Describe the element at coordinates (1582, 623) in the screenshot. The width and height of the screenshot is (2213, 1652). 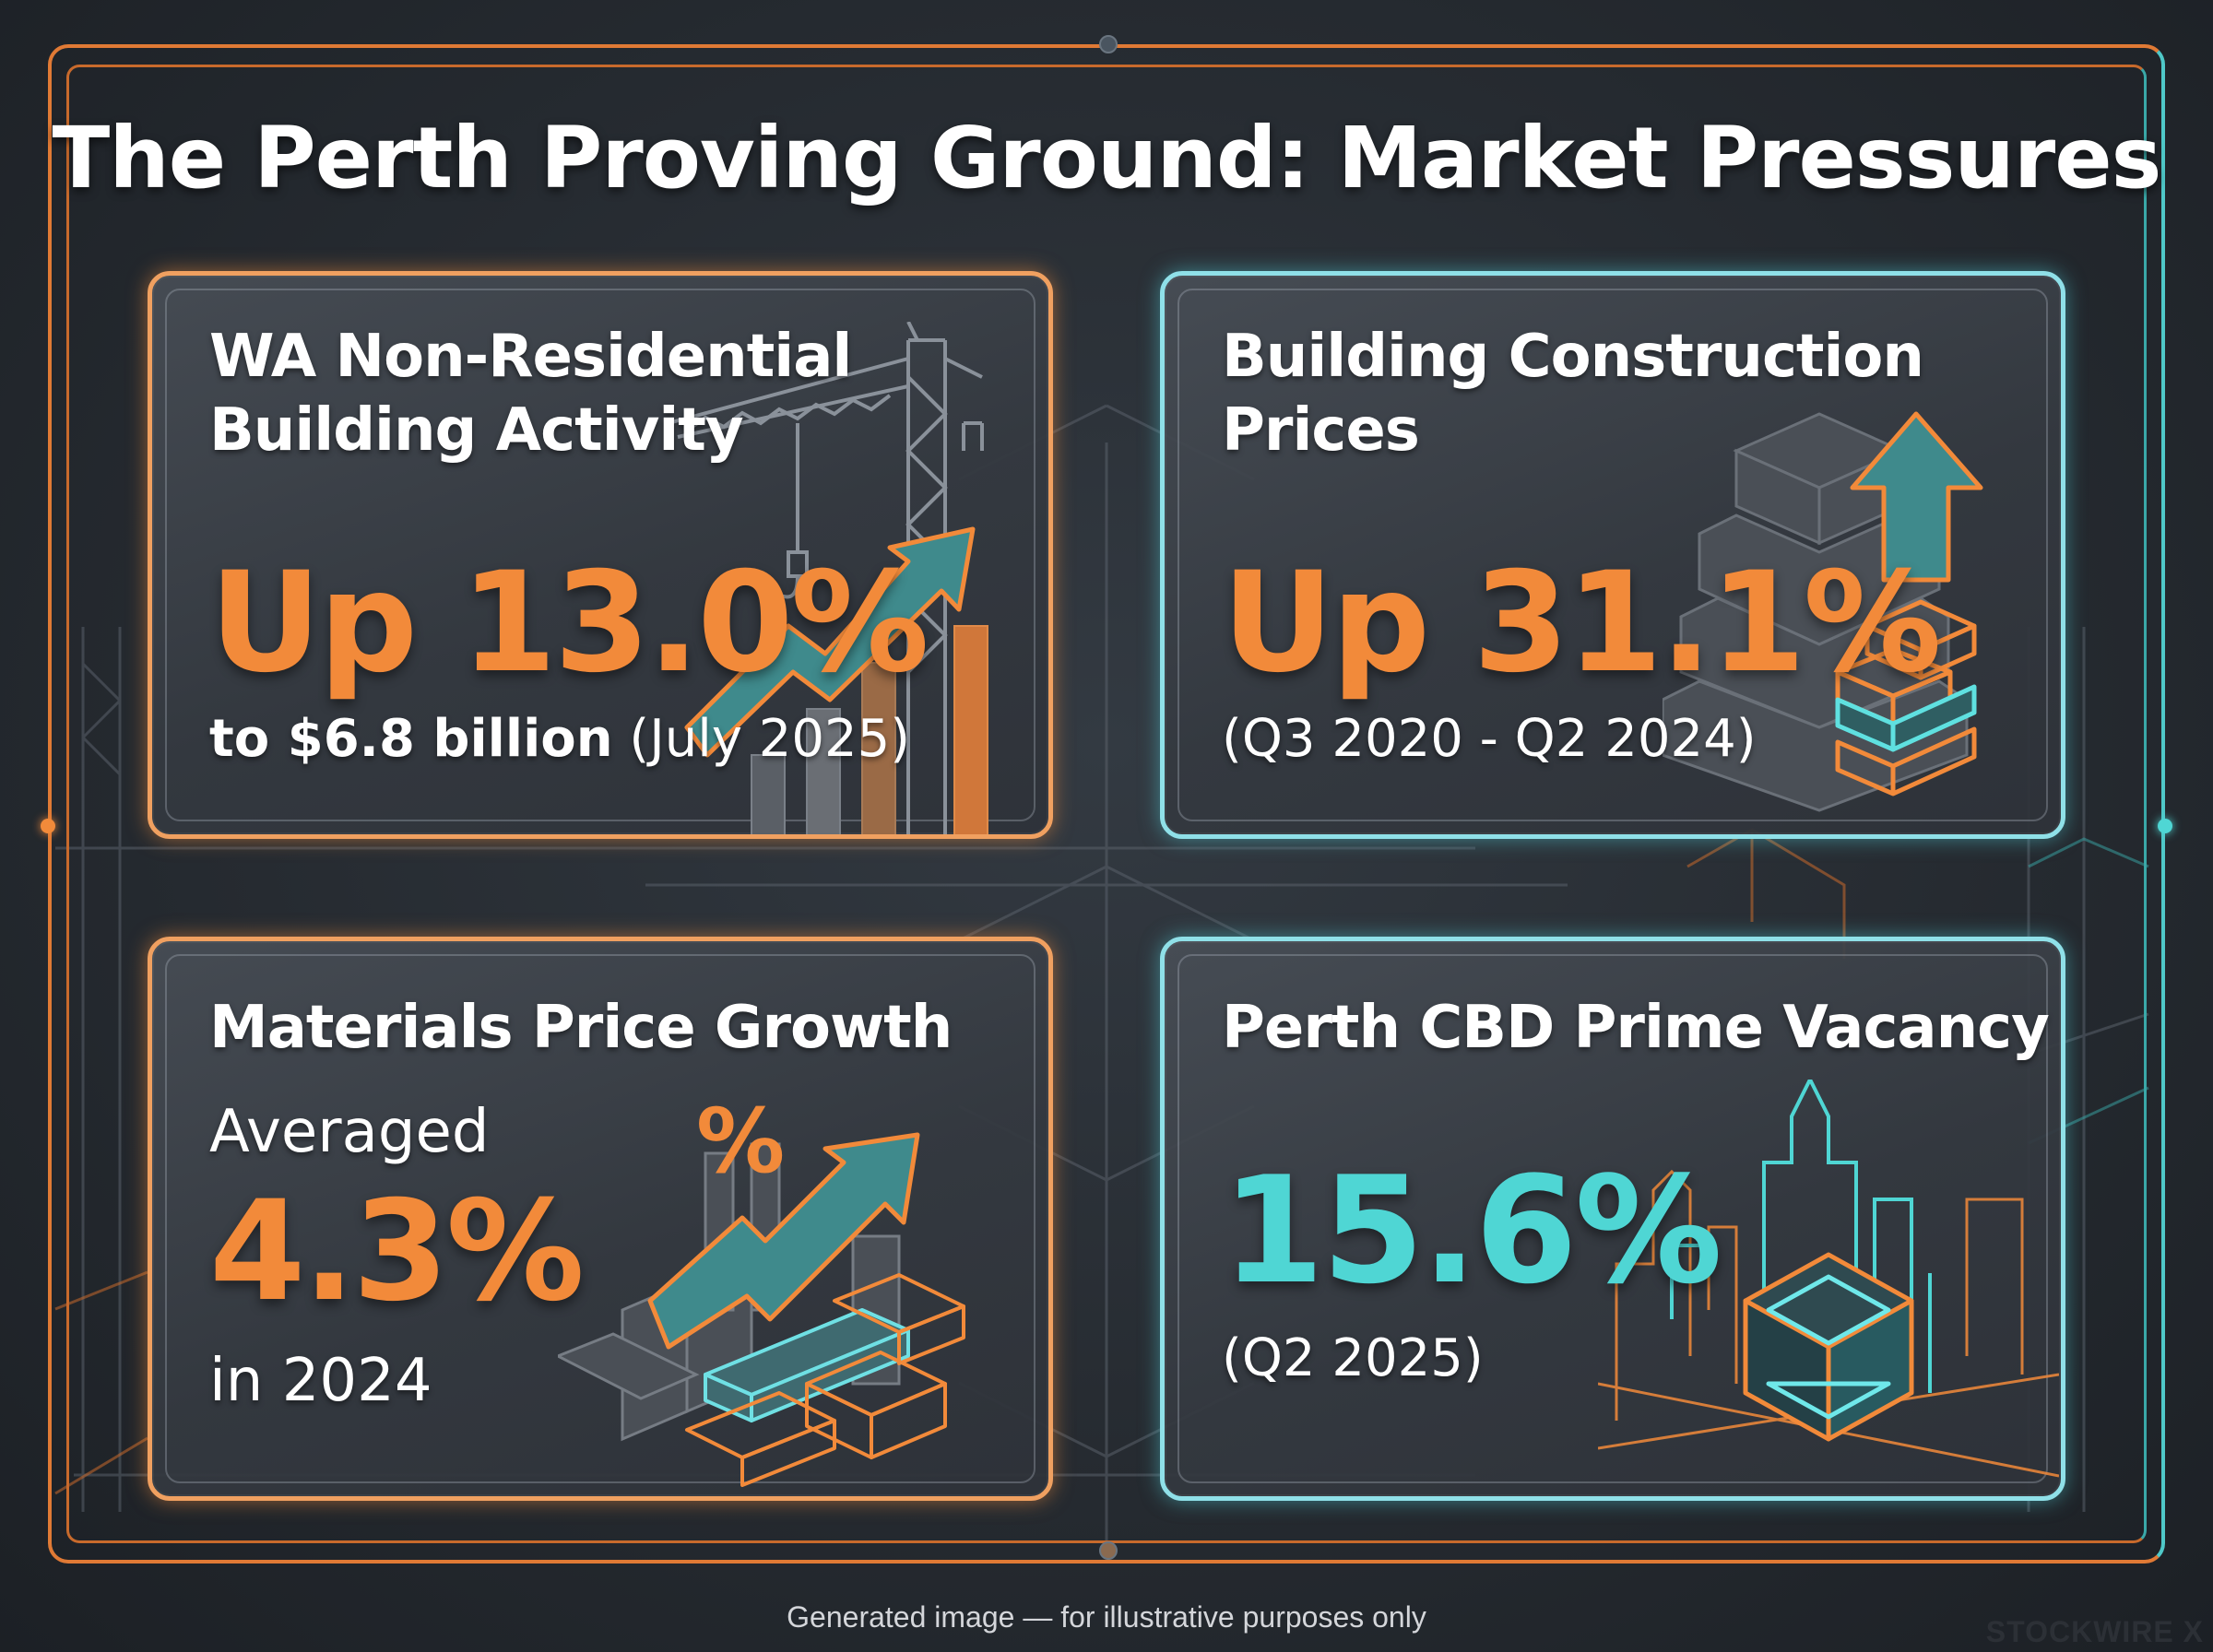
I see `headline-value: Up 31.1%` at that location.